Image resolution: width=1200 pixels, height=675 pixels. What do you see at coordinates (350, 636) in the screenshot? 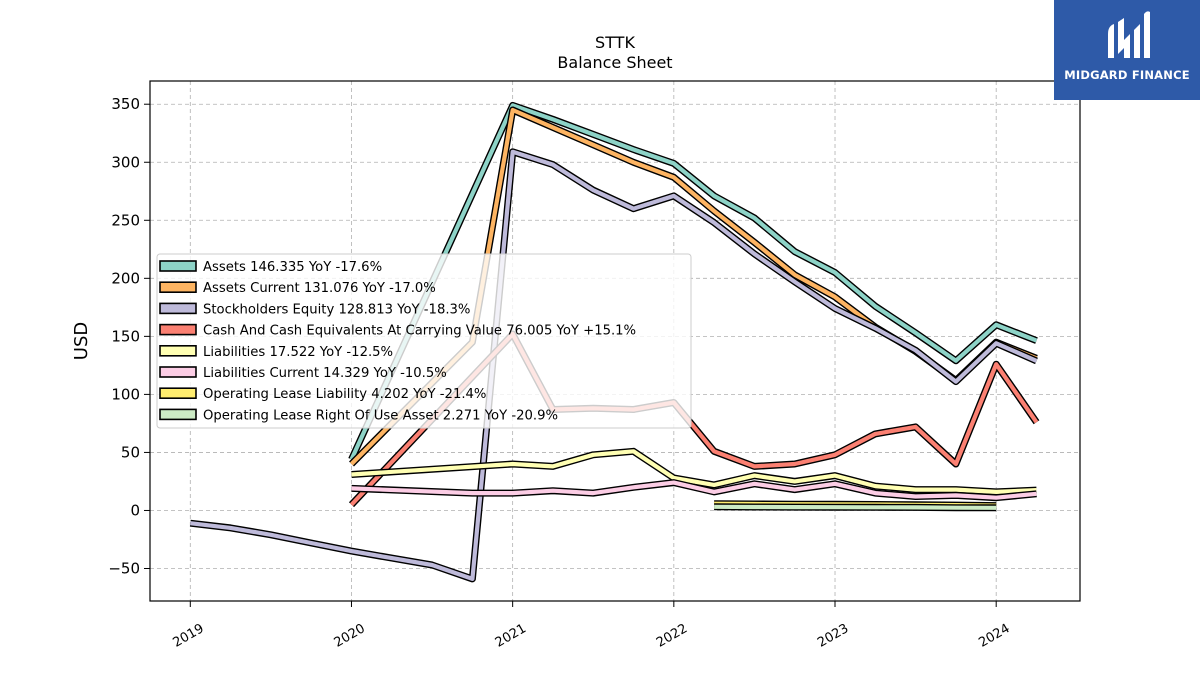
I see `x-tick-label: 2020` at bounding box center [350, 636].